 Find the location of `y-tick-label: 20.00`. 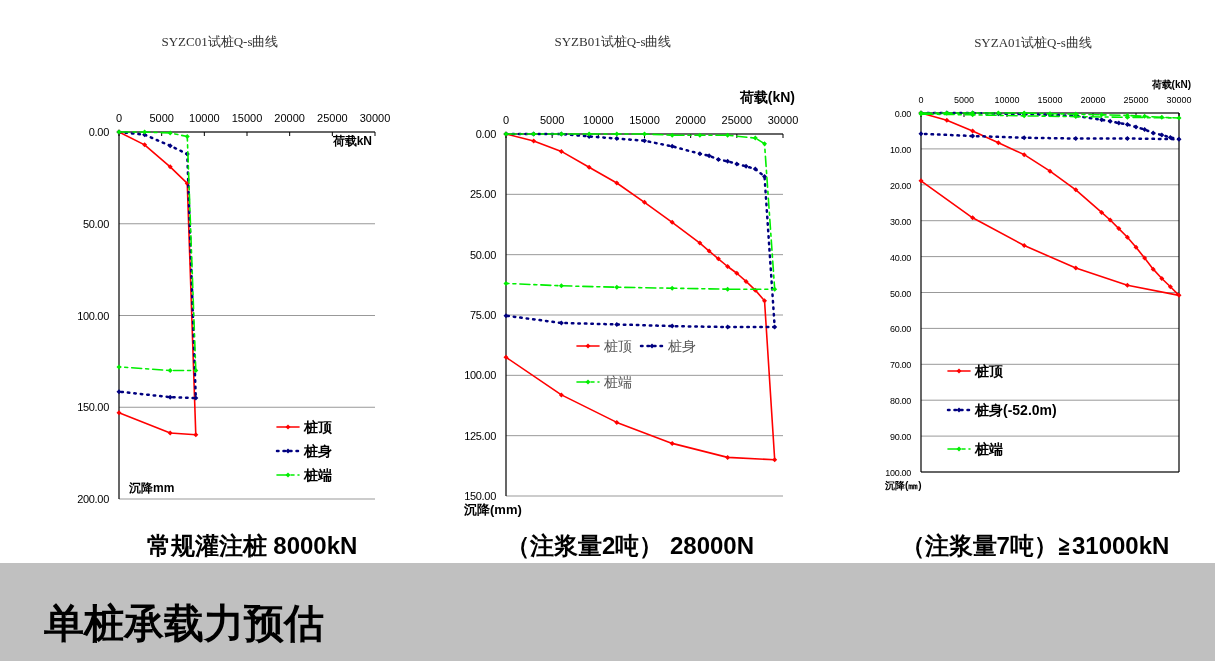

y-tick-label: 20.00 is located at coordinates (900, 185).